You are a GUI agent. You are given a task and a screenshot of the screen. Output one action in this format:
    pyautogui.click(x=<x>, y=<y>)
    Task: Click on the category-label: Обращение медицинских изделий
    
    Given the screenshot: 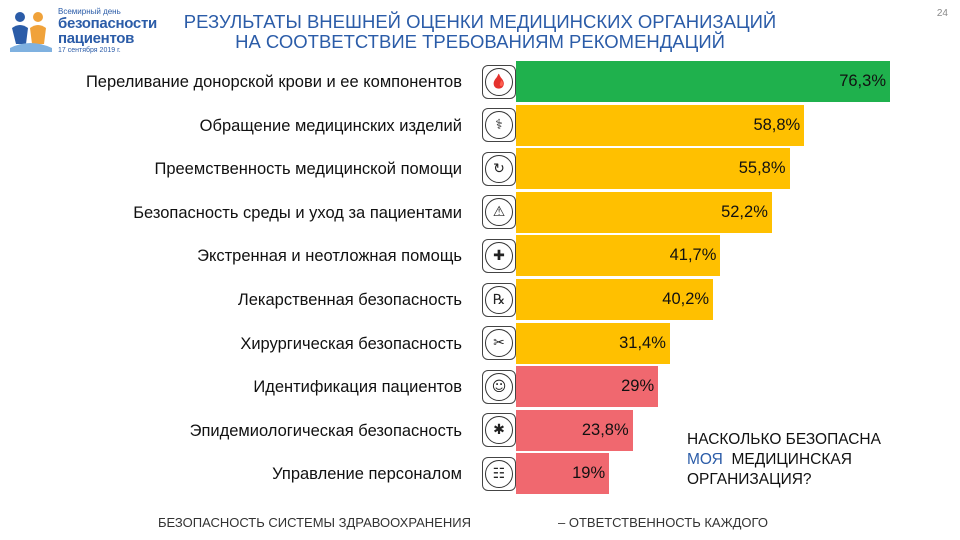 What is the action you would take?
    pyautogui.click(x=330, y=125)
    